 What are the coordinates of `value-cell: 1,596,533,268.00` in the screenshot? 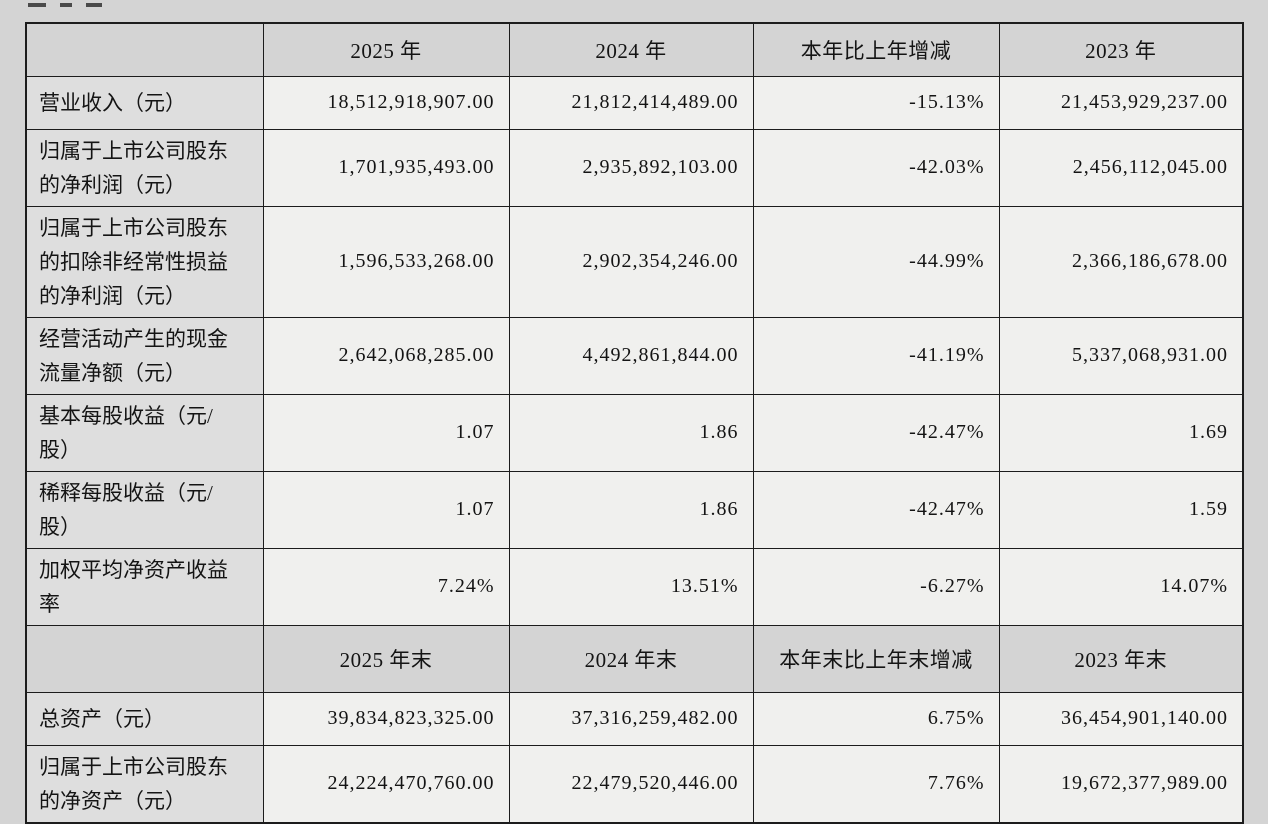 It's located at (386, 261).